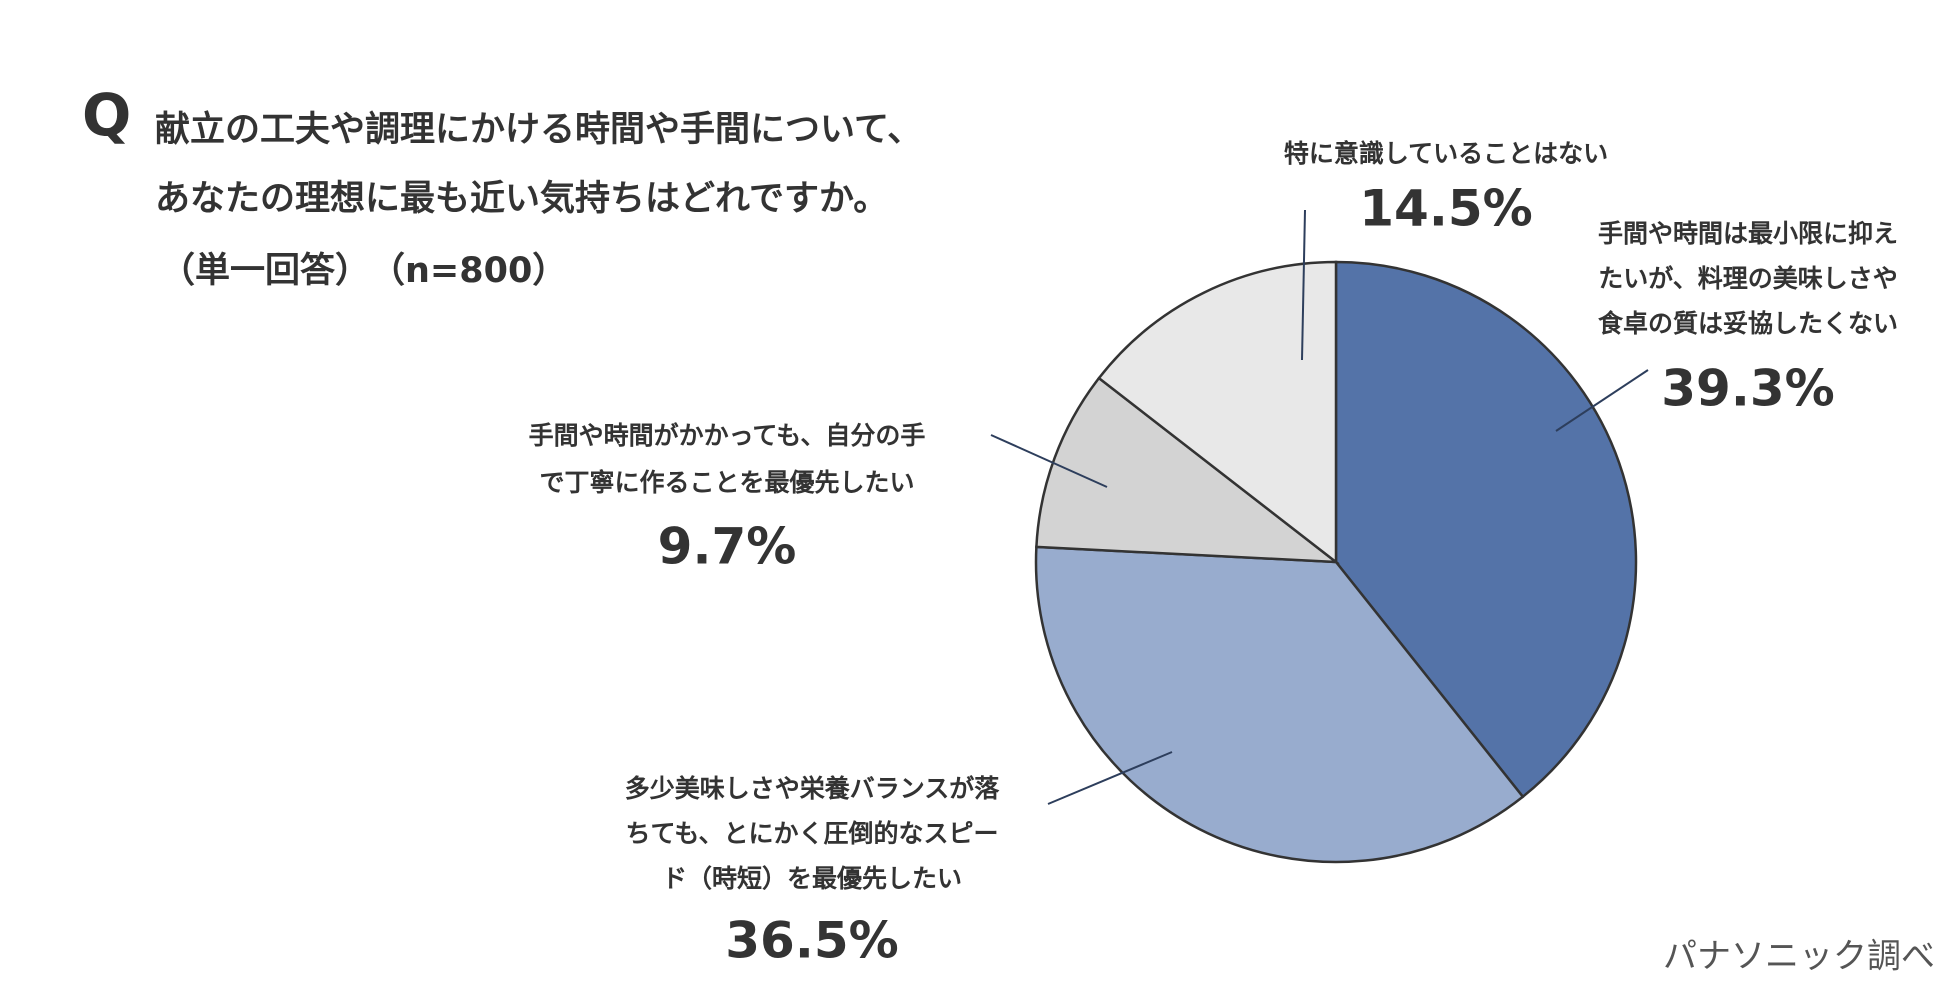  I want to click on value-label: 9.7%, so click(727, 547).